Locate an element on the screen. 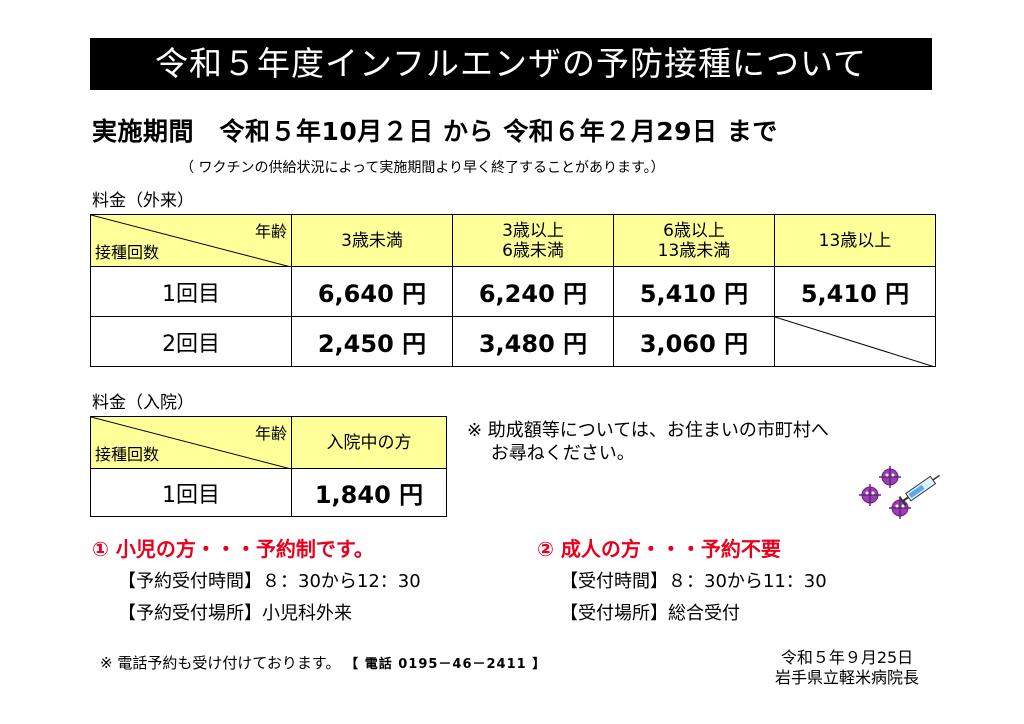 The height and width of the screenshot is (724, 1024). adult-reception-time: 【受付時間】８：30から11：30 is located at coordinates (693, 581).